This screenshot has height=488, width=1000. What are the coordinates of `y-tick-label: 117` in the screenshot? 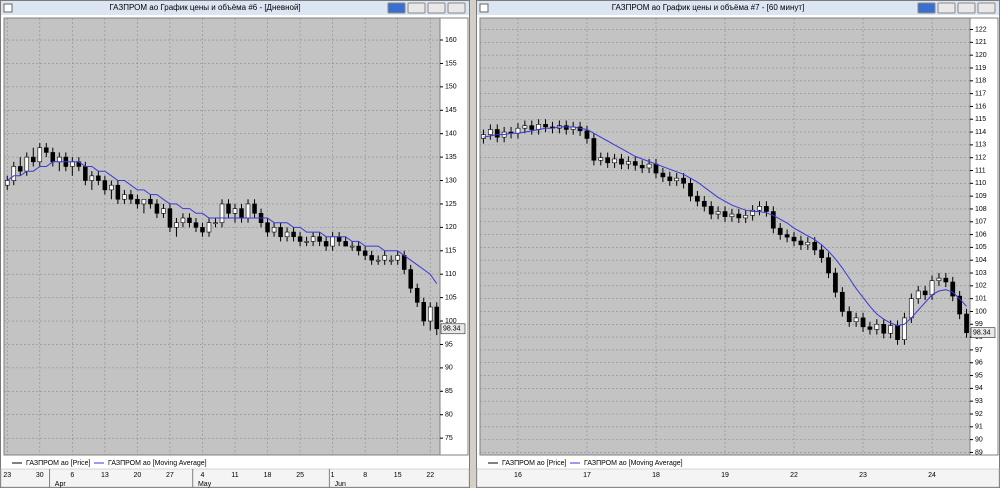 It's located at (980, 93).